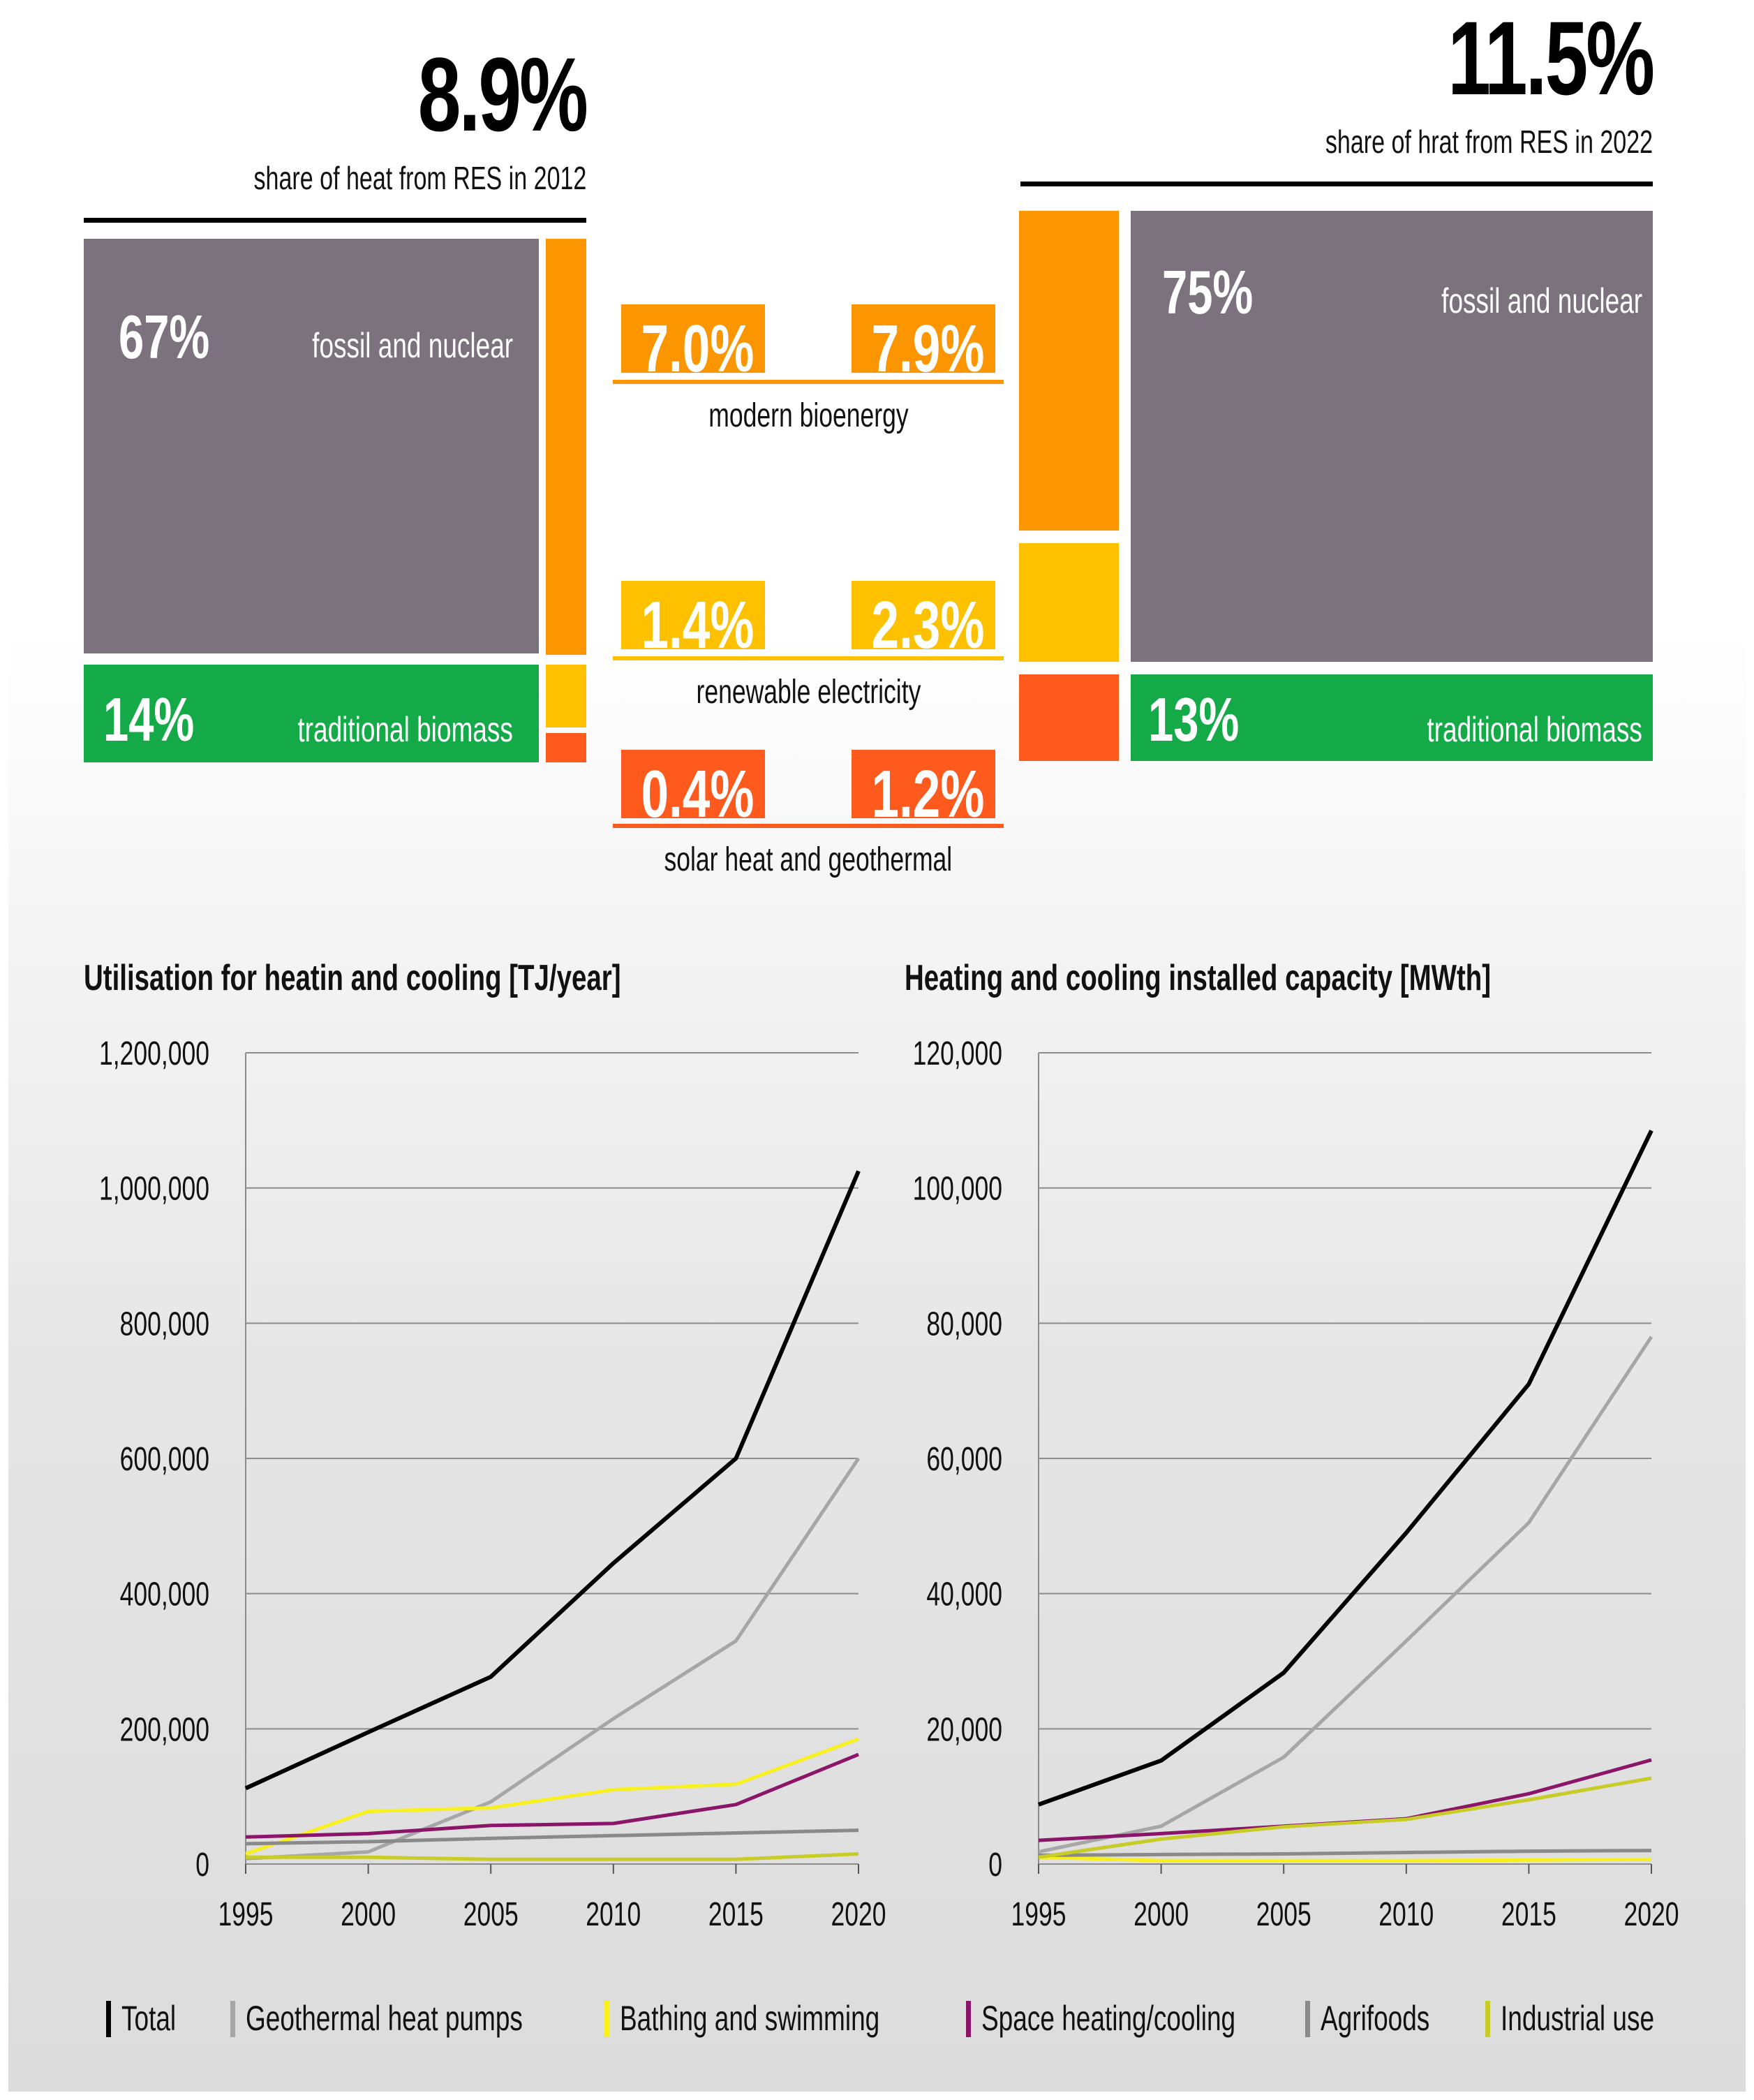 This screenshot has height=2100, width=1754. Describe the element at coordinates (1283, 1913) in the screenshot. I see `chart2-x-tick-label: 2005` at that location.